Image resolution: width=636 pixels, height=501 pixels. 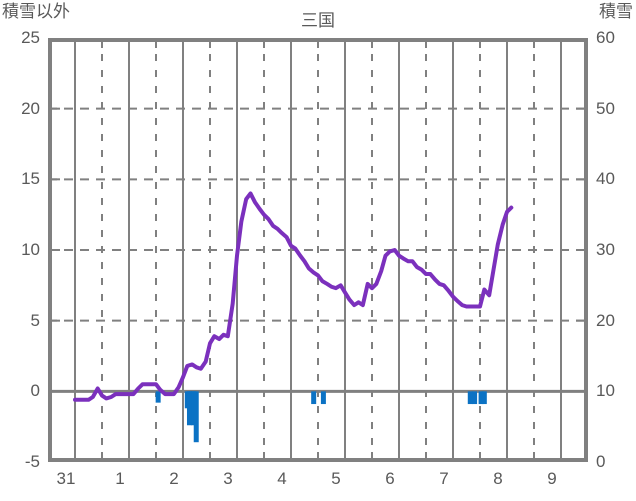 What do you see at coordinates (444, 478) in the screenshot?
I see `x-axis-tick-label: 7` at bounding box center [444, 478].